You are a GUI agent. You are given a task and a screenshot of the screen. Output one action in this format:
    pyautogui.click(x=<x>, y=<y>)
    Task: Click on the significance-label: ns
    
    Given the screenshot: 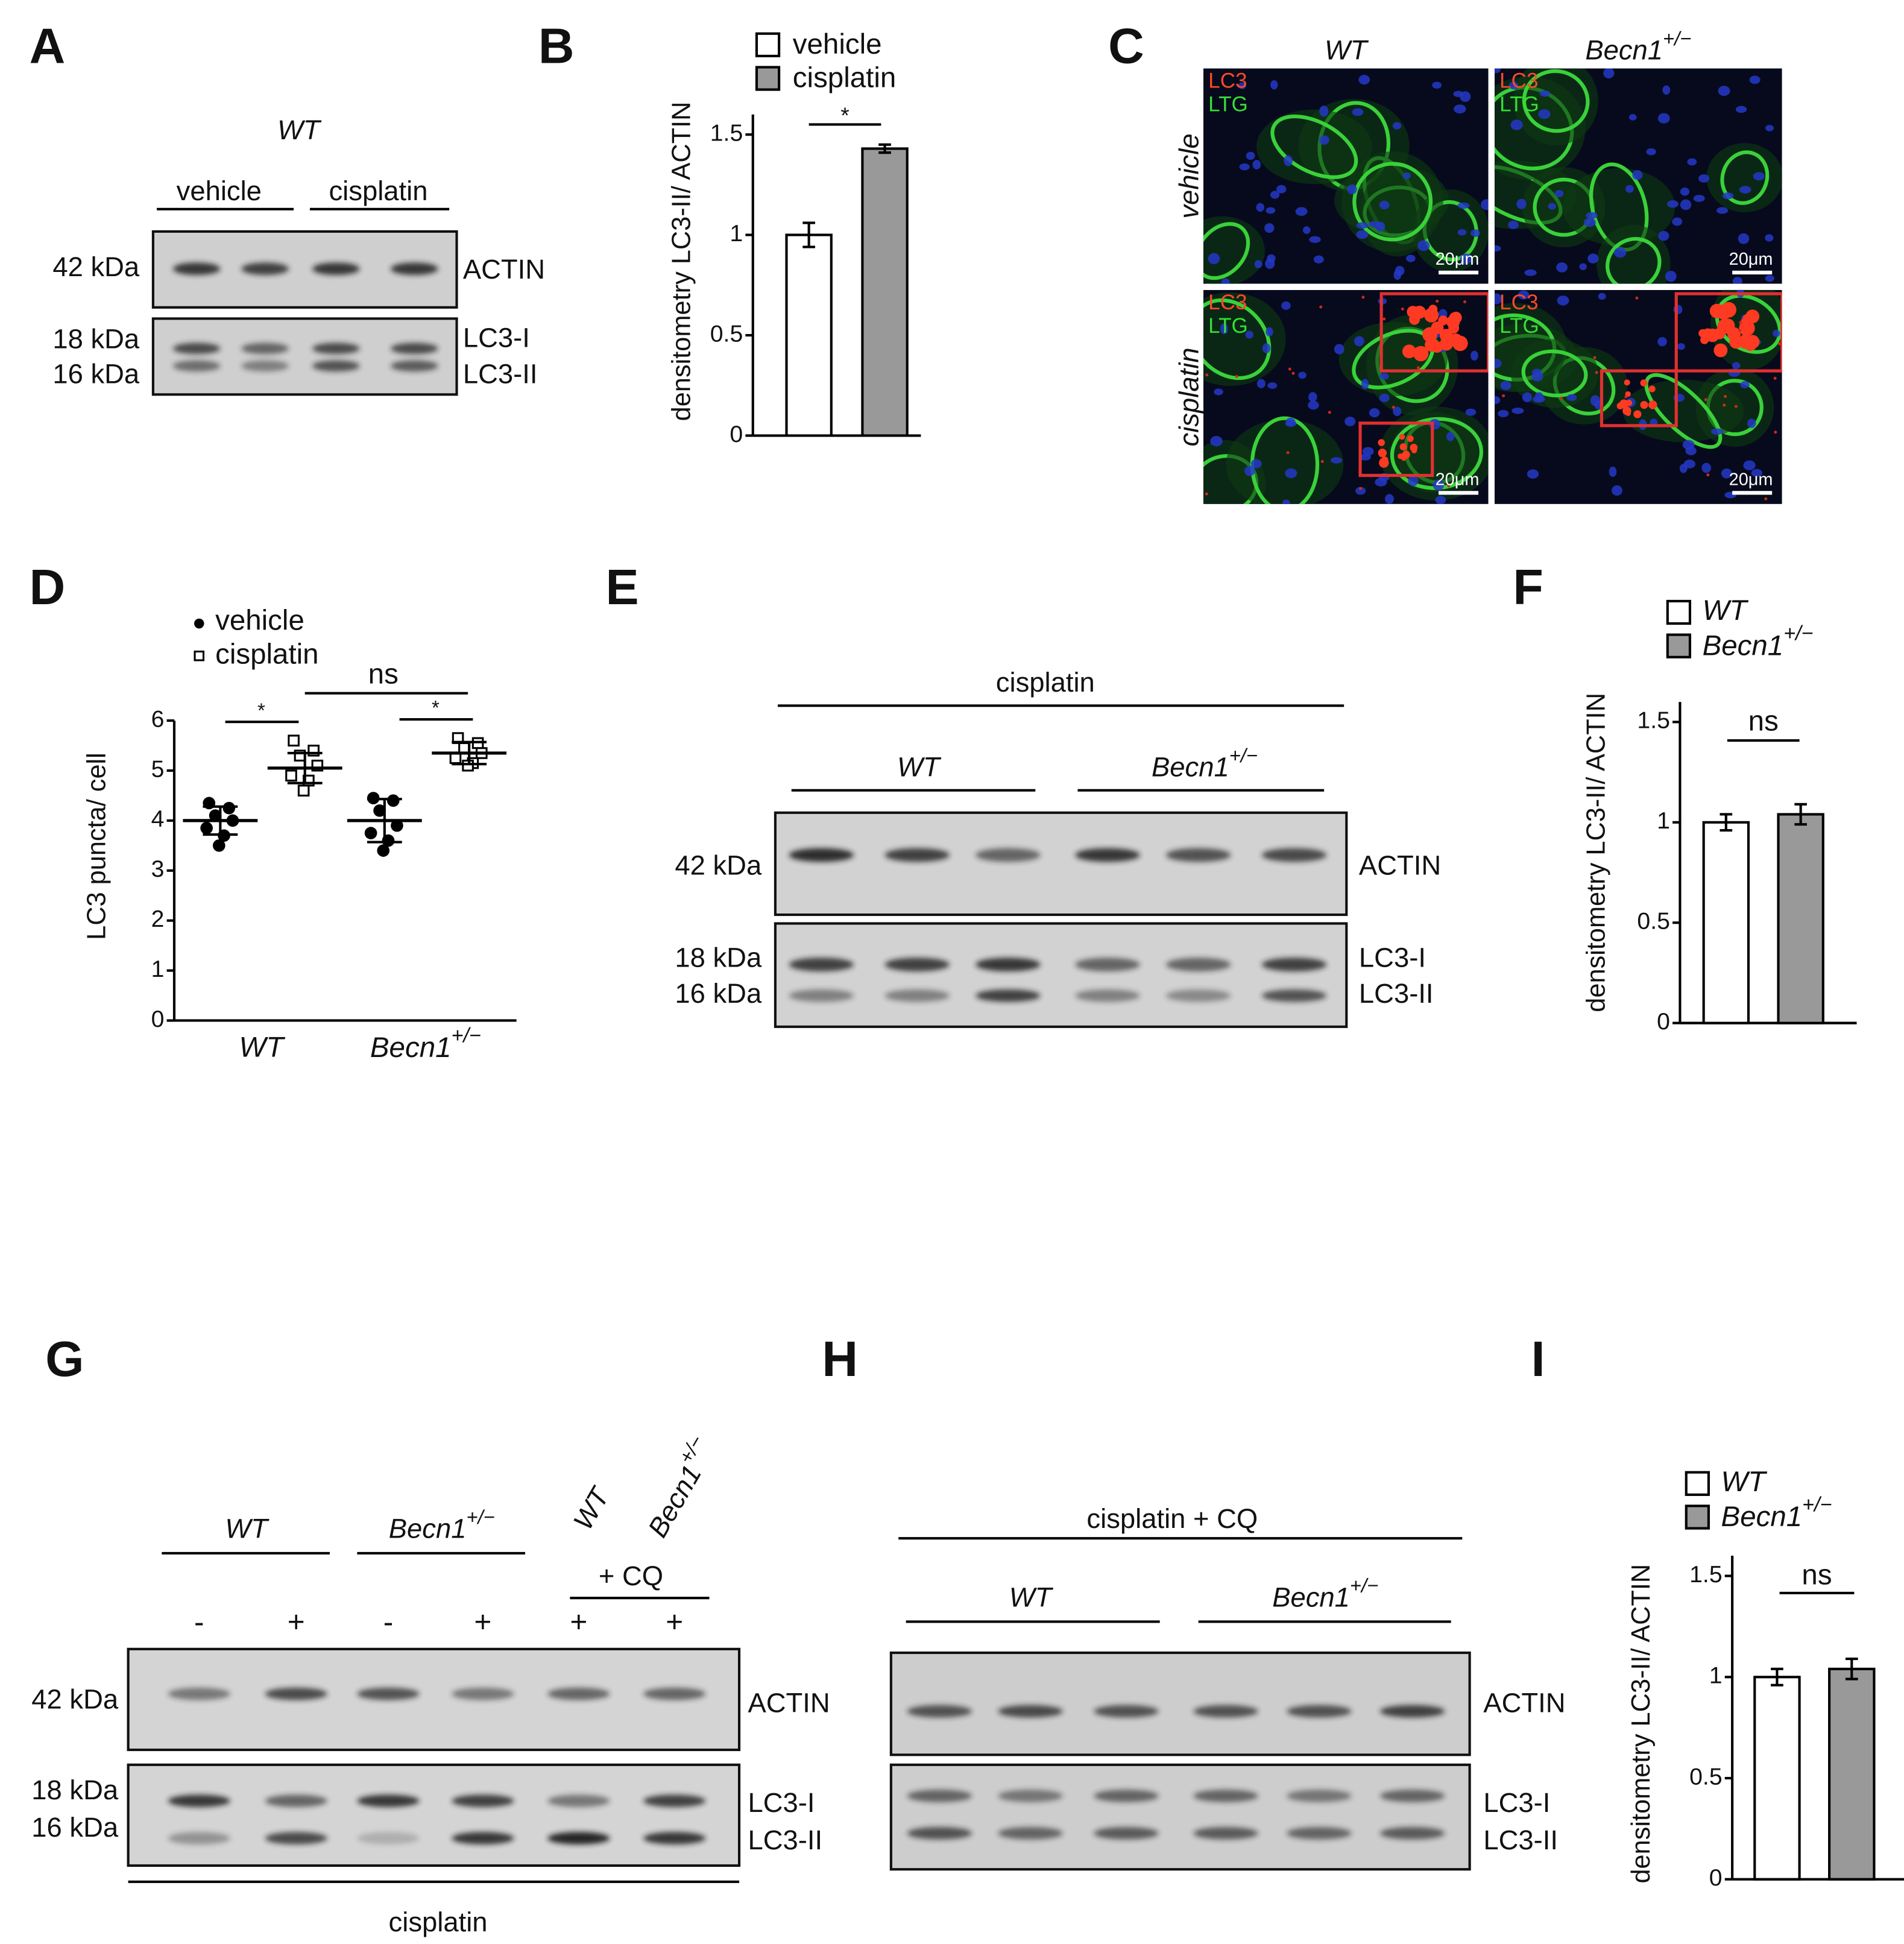 What is the action you would take?
    pyautogui.click(x=383, y=674)
    